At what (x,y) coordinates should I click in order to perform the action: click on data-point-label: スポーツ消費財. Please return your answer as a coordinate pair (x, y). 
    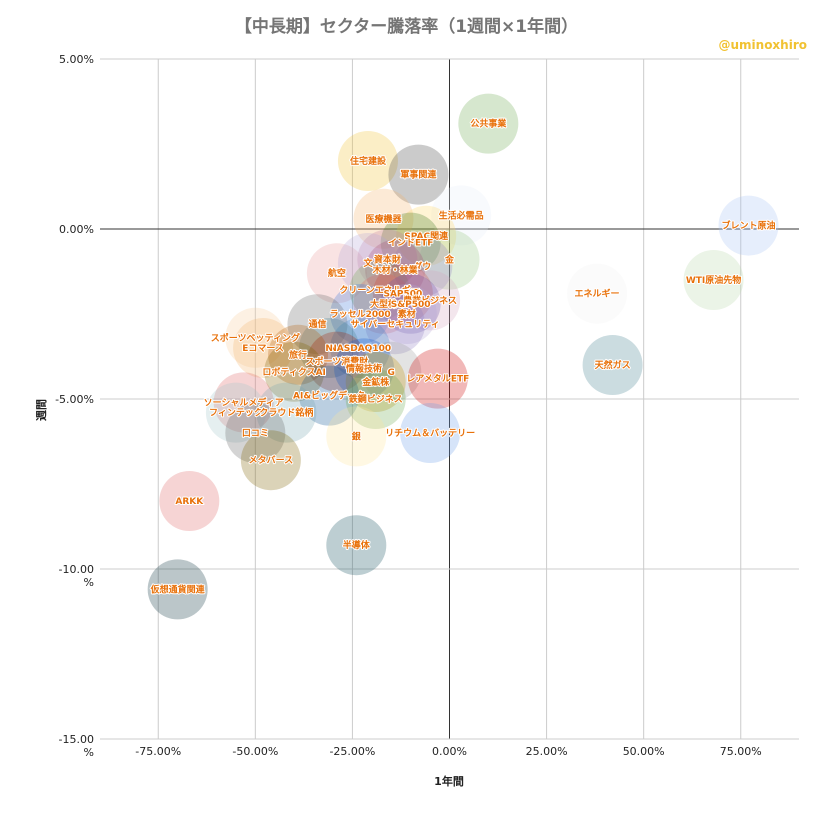
    Looking at the image, I should click on (336, 362).